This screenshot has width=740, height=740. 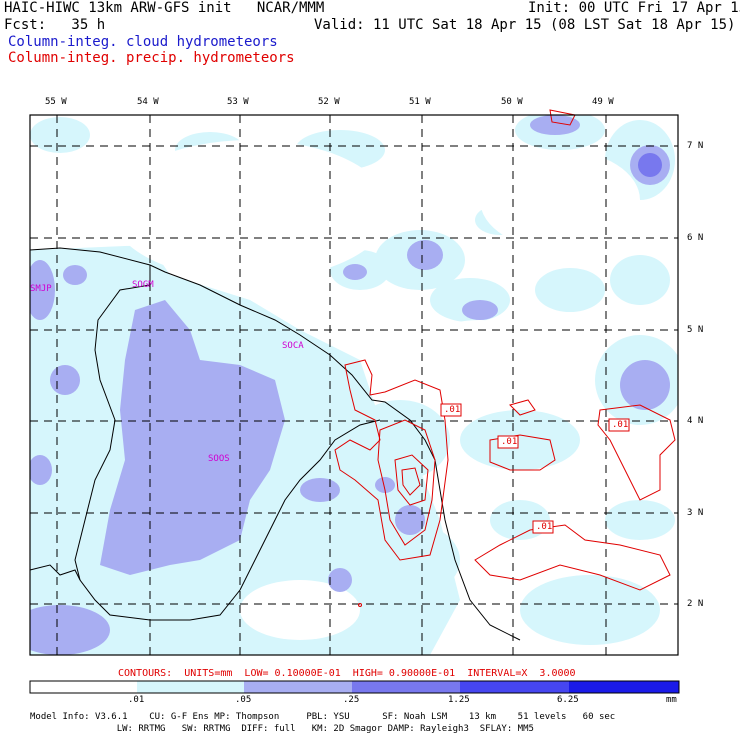 I want to click on station-label: SMJP, so click(x=41, y=289).